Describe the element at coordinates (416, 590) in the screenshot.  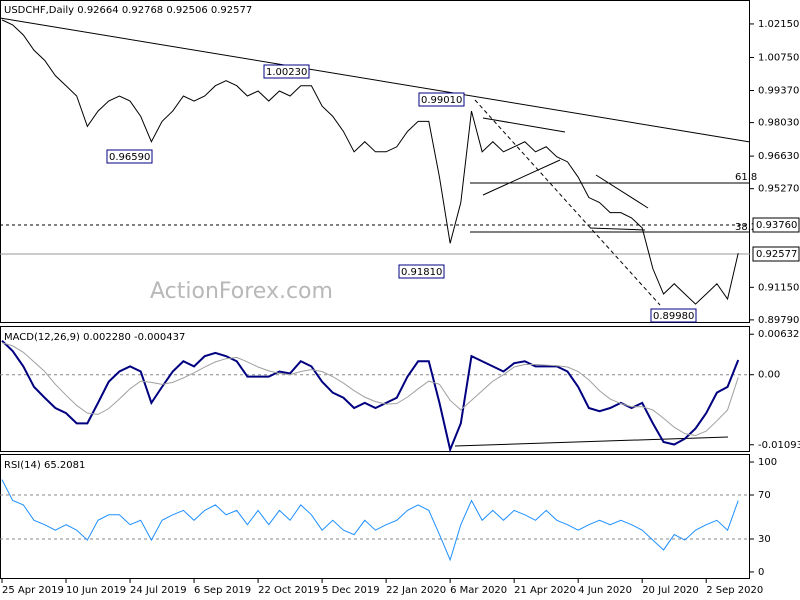
I see `x-tick-label: 22 Jan 2020` at that location.